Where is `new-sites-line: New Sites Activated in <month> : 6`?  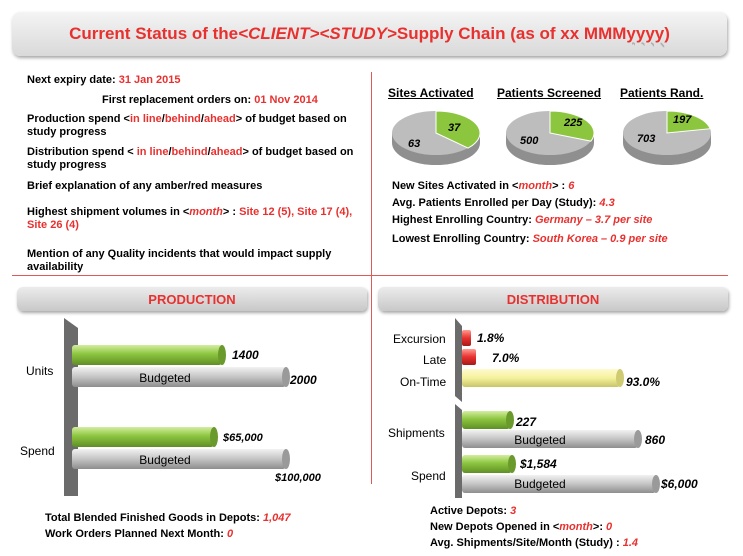
new-sites-line: New Sites Activated in <month> : 6 is located at coordinates (483, 186).